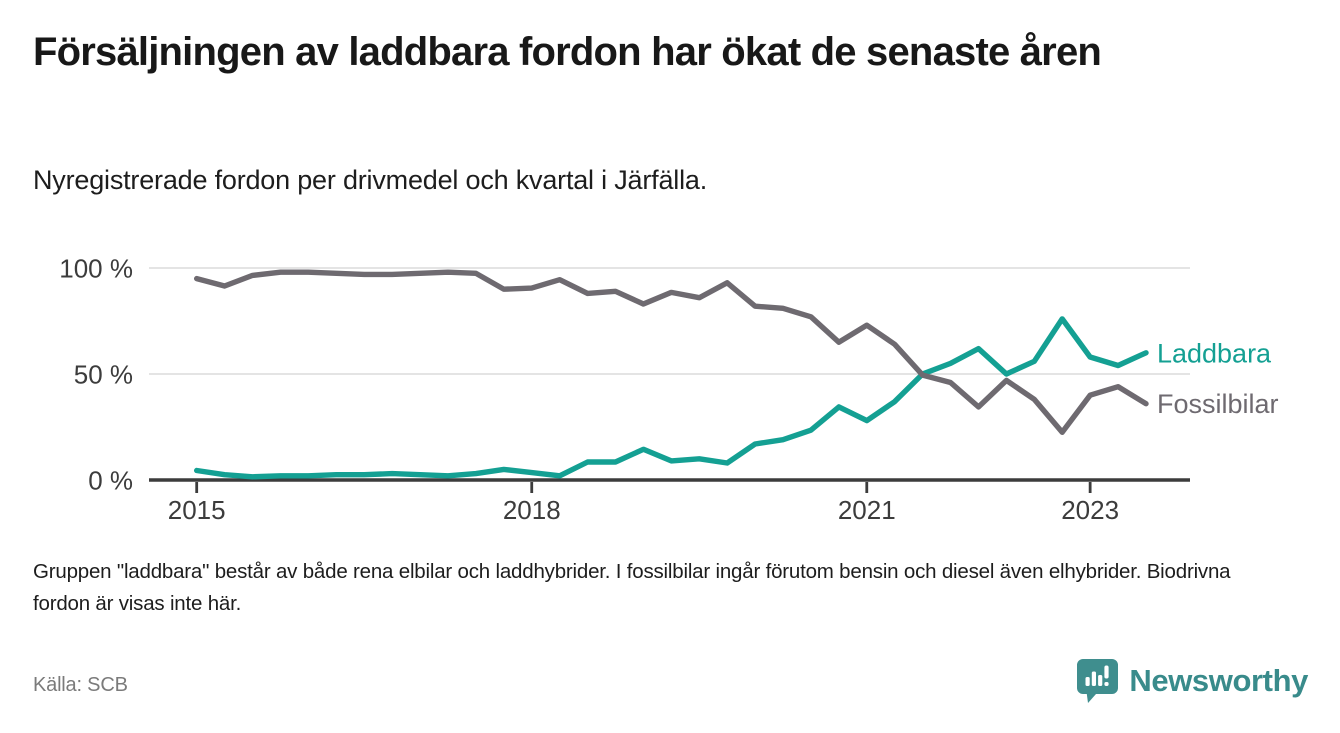 The image size is (1340, 733). I want to click on series-label-fossilbilar: Fossilbilar, so click(1218, 404).